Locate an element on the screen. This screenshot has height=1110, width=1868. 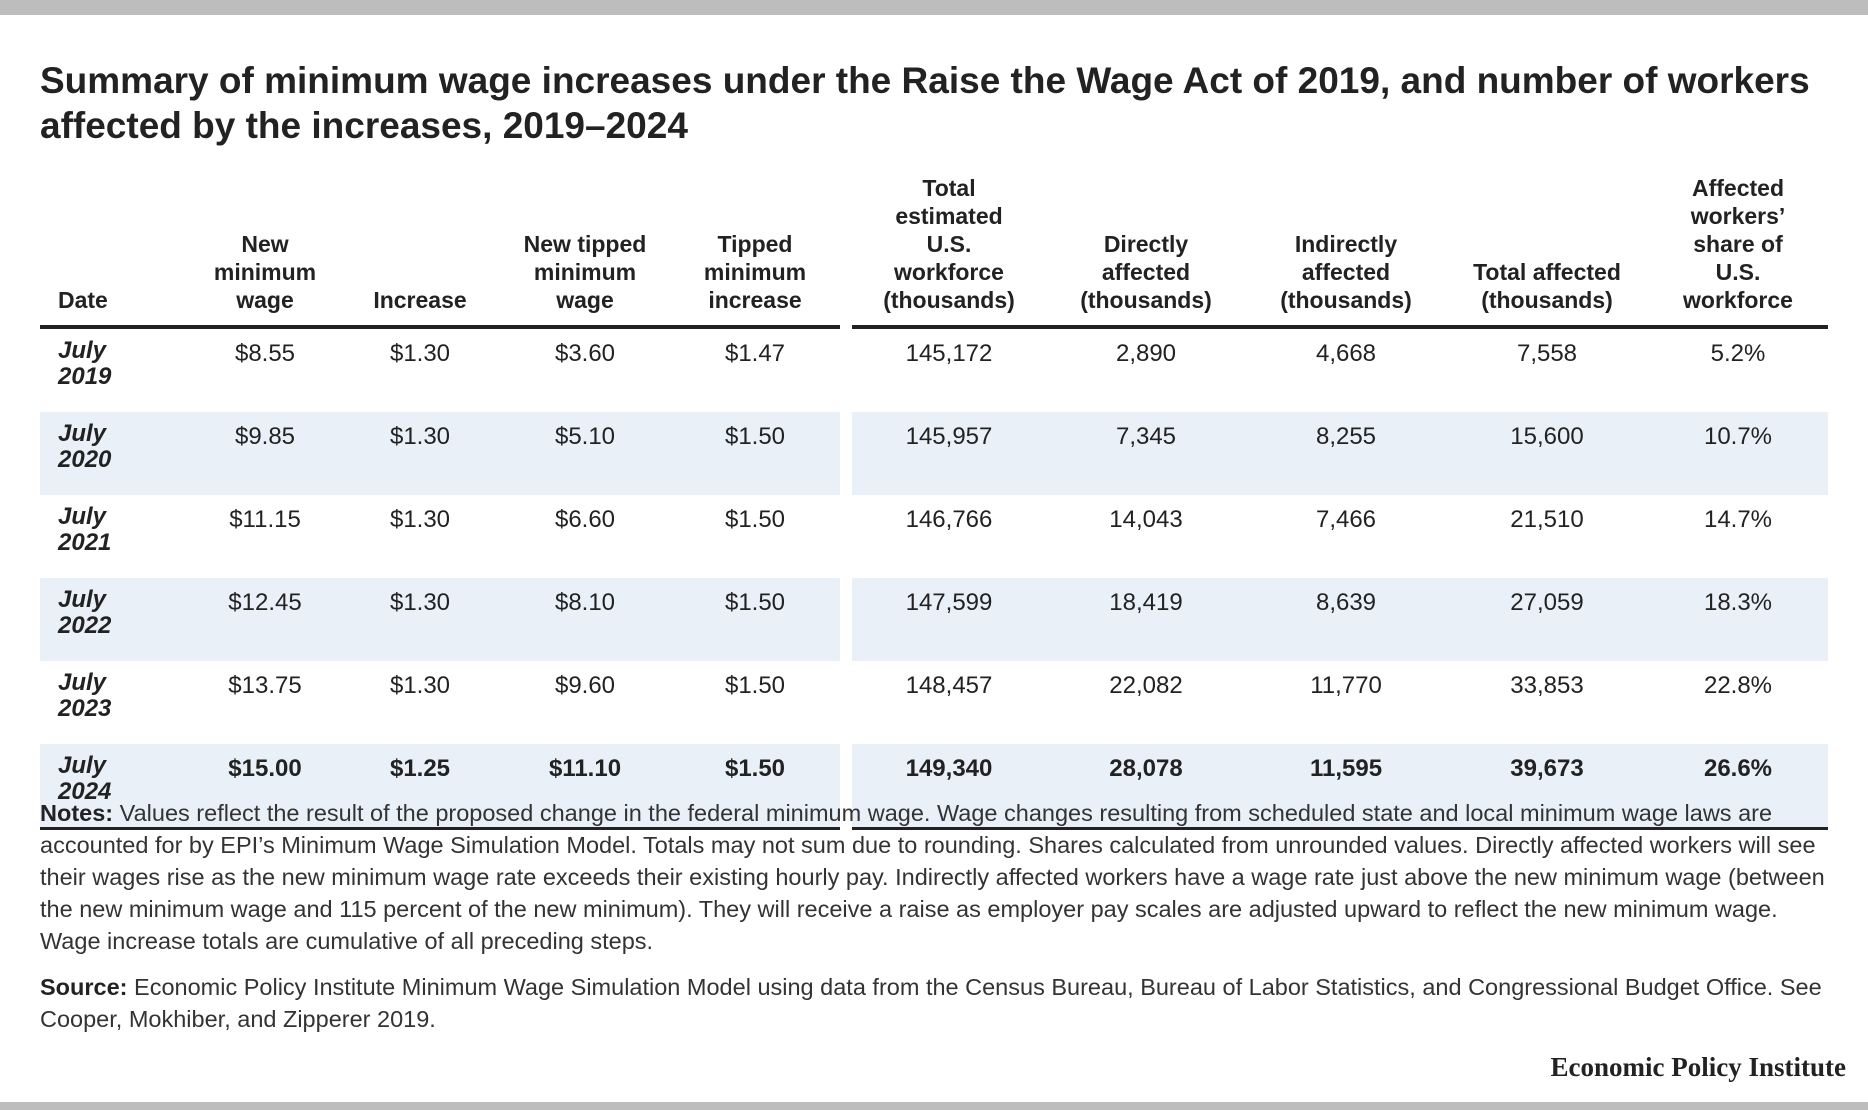
column-header: Total affected (thousands) is located at coordinates (1547, 251).